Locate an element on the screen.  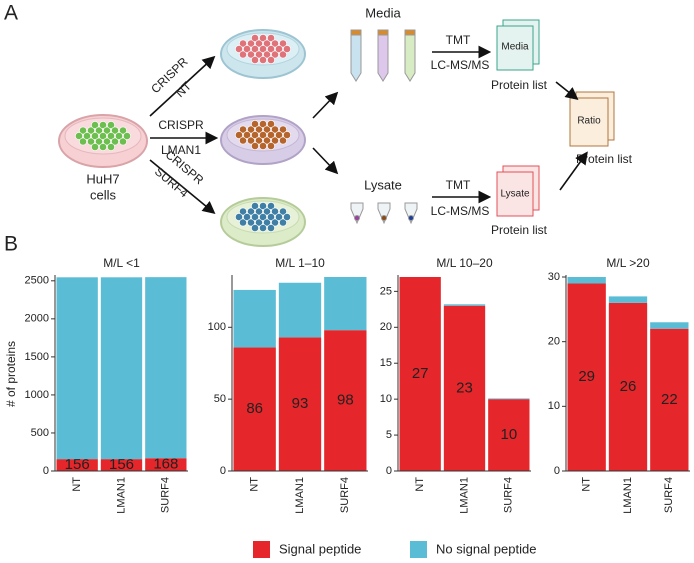
media-card is located at coordinates (518, 45).